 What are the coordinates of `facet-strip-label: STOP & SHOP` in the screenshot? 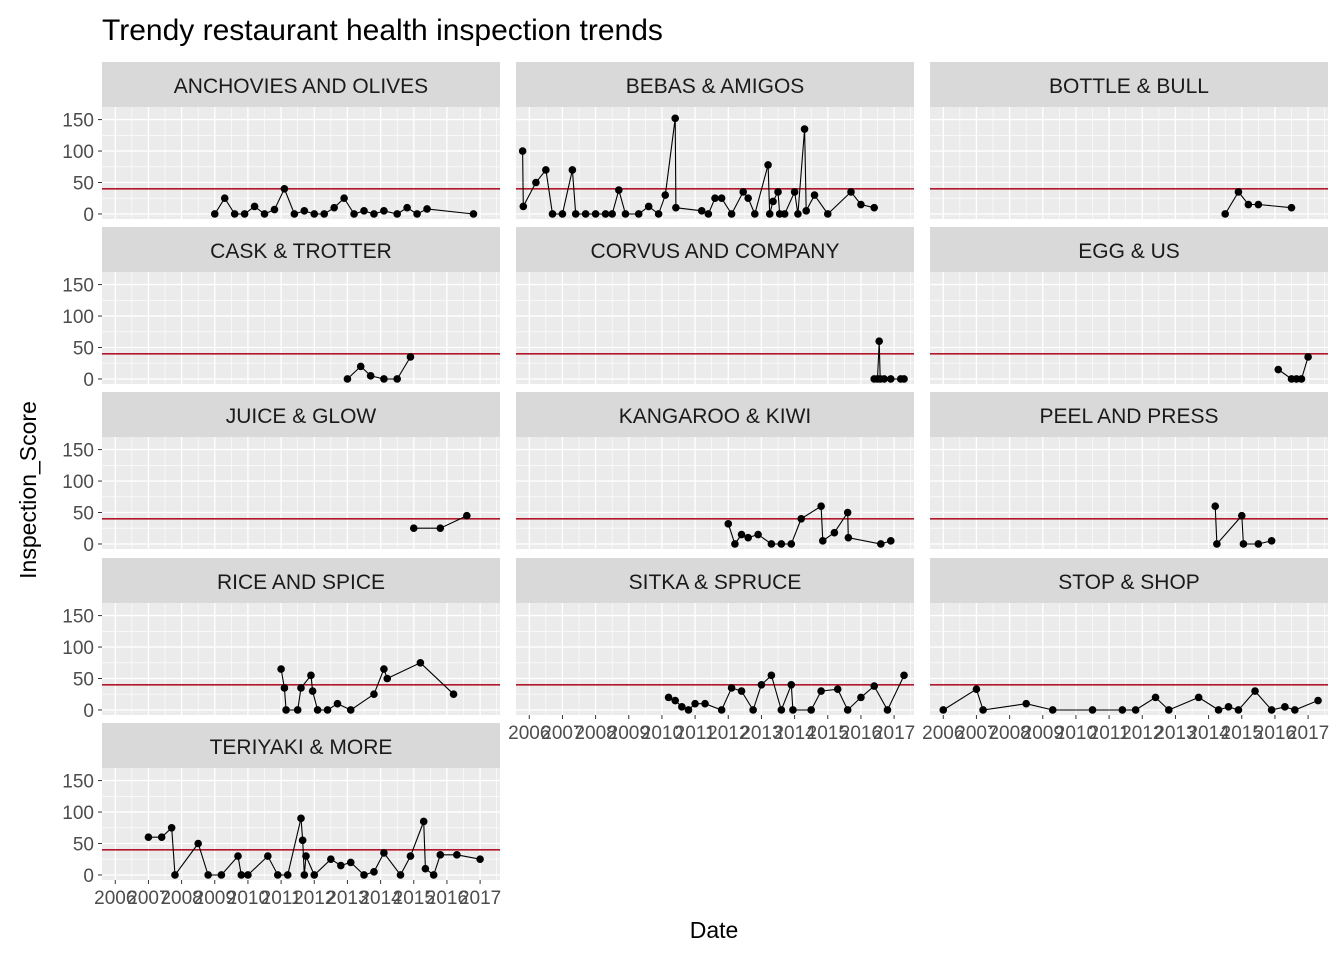 It's located at (1129, 582).